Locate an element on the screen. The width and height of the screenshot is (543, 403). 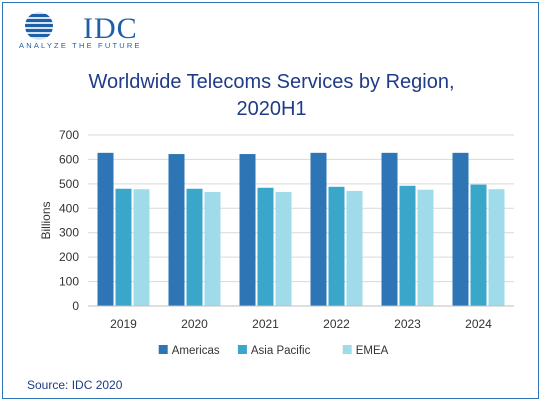
bar-asia-pacific-2022 is located at coordinates (336, 246).